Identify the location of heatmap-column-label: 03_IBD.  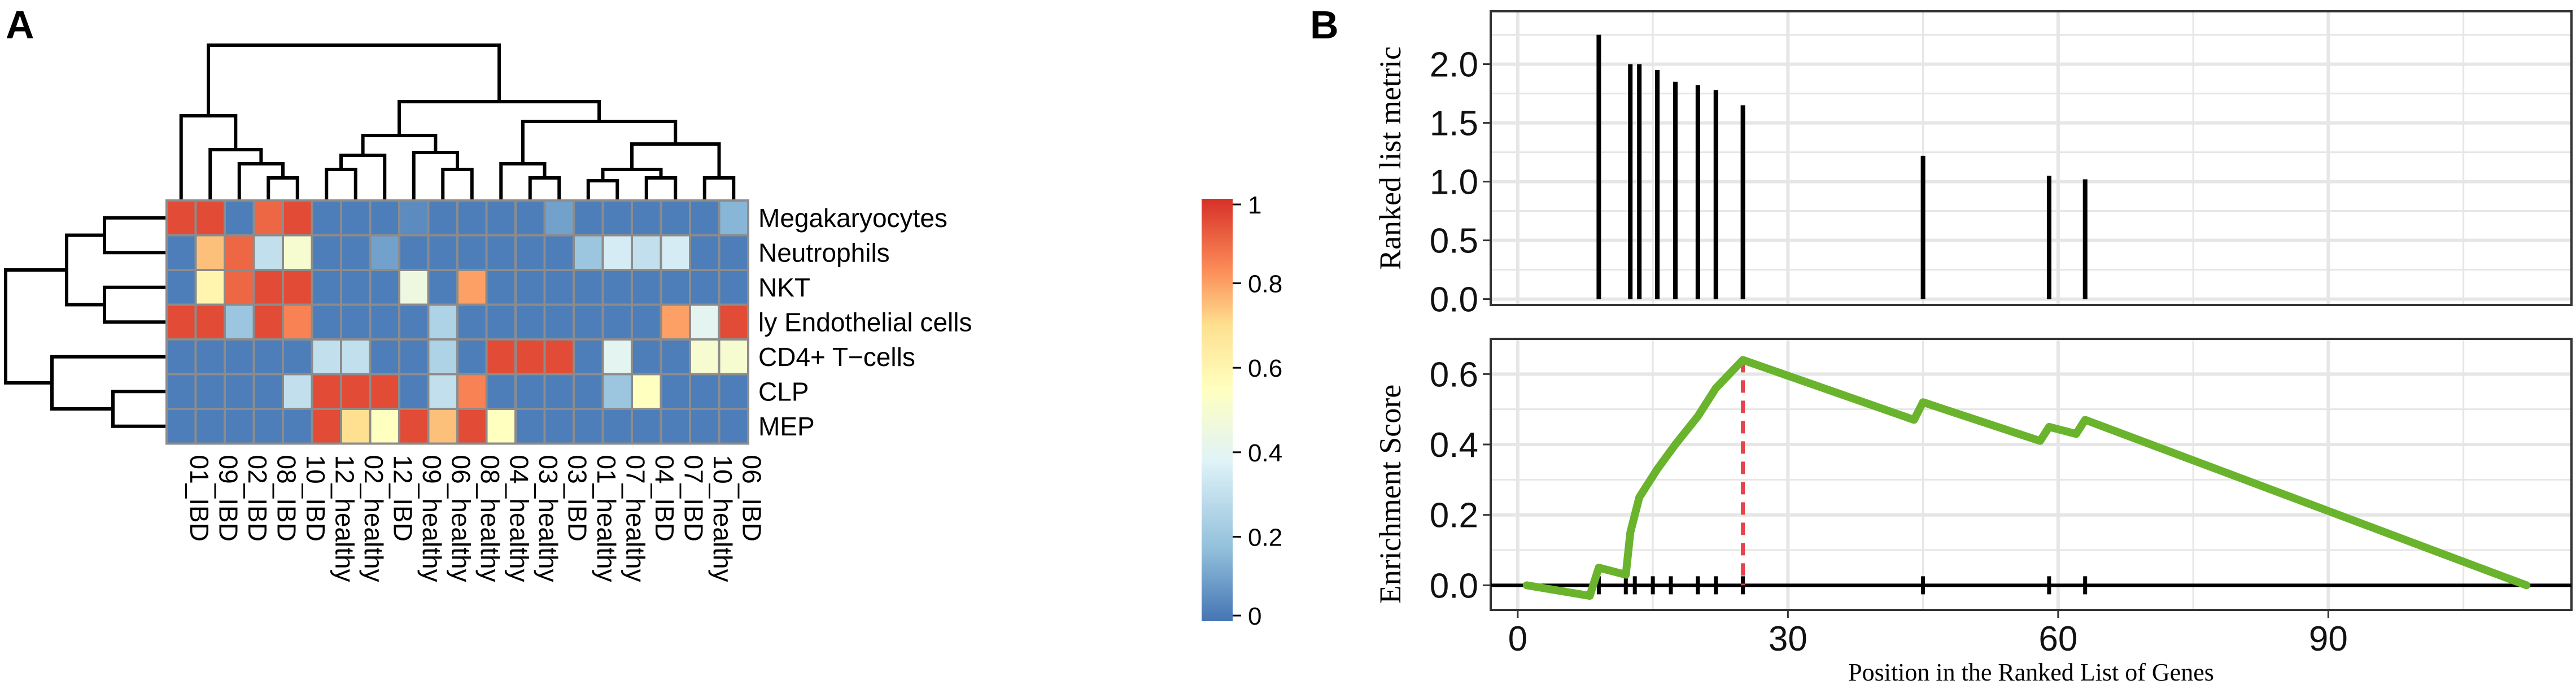
(577, 498).